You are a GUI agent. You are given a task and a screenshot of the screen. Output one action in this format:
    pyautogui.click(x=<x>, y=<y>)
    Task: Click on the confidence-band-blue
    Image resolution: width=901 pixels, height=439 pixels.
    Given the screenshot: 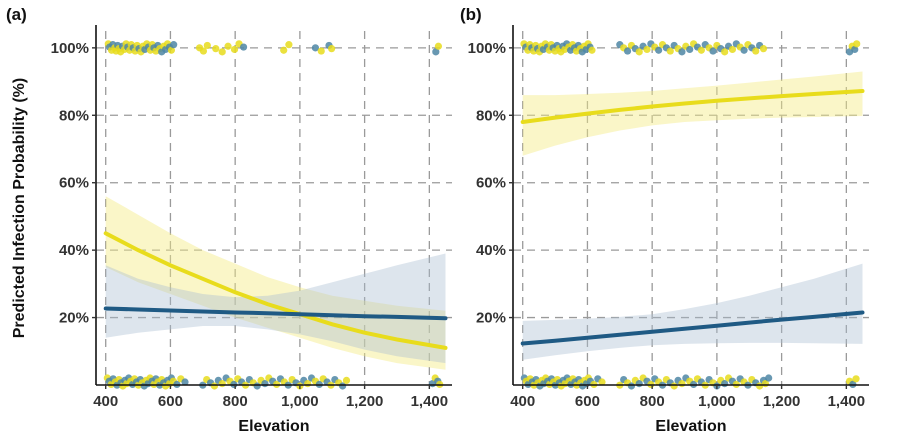 What is the action you would take?
    pyautogui.click(x=692, y=311)
    